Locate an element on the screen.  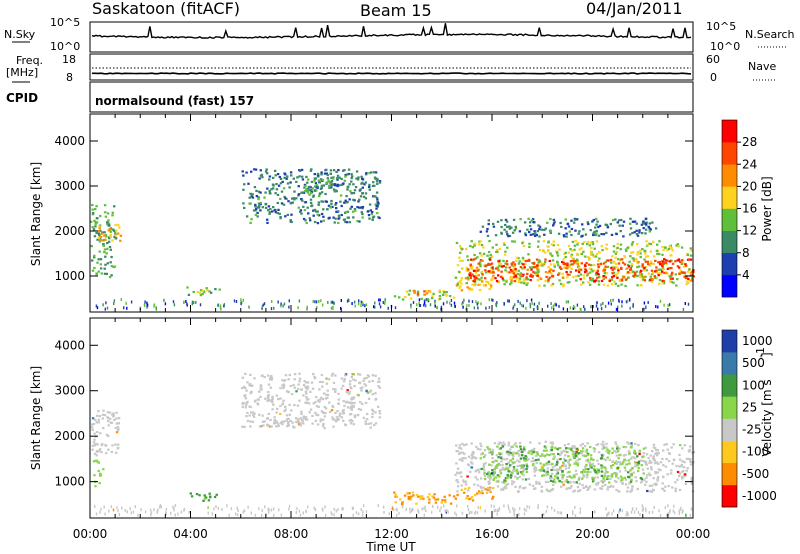
x-tick-label: 08:00 is located at coordinates (291, 534).